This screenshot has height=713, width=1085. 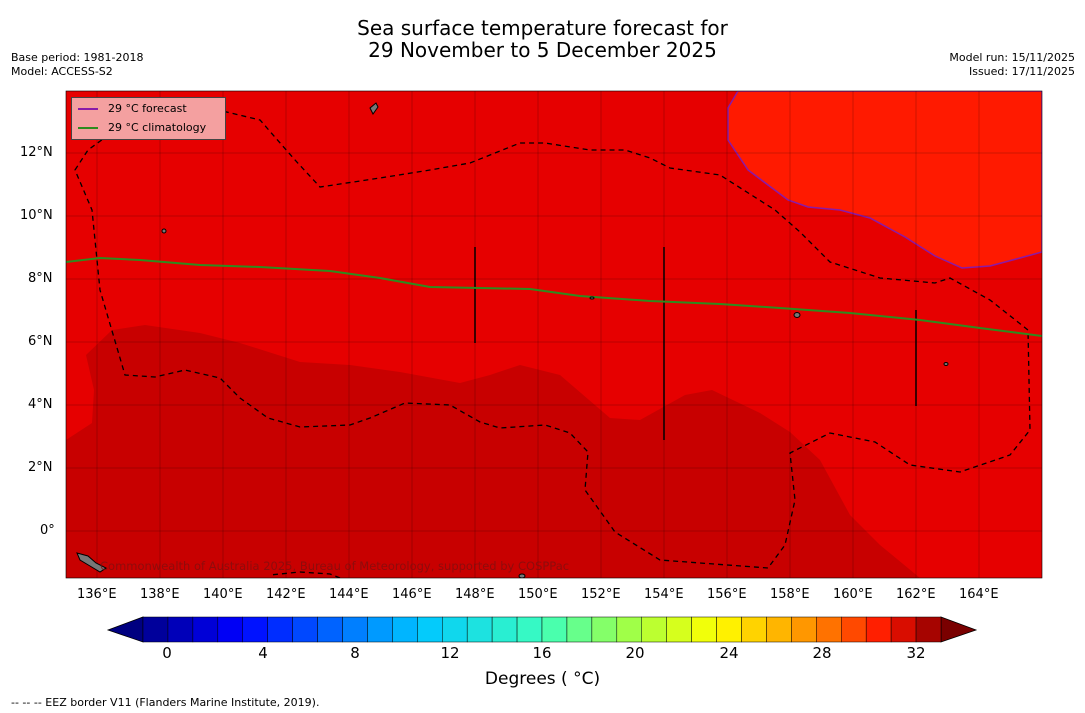 What do you see at coordinates (47, 530) in the screenshot?
I see `lat-label-0: 0°` at bounding box center [47, 530].